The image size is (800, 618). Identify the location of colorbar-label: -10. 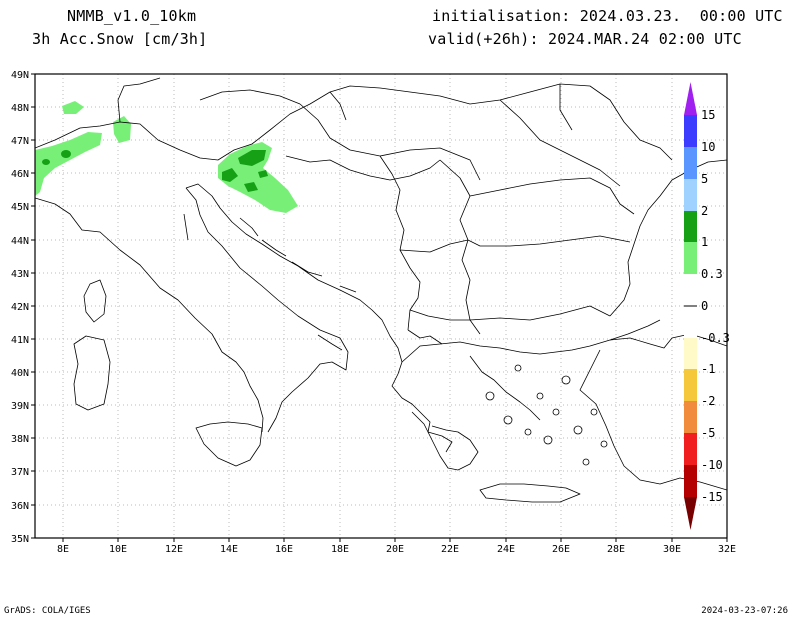
(712, 465).